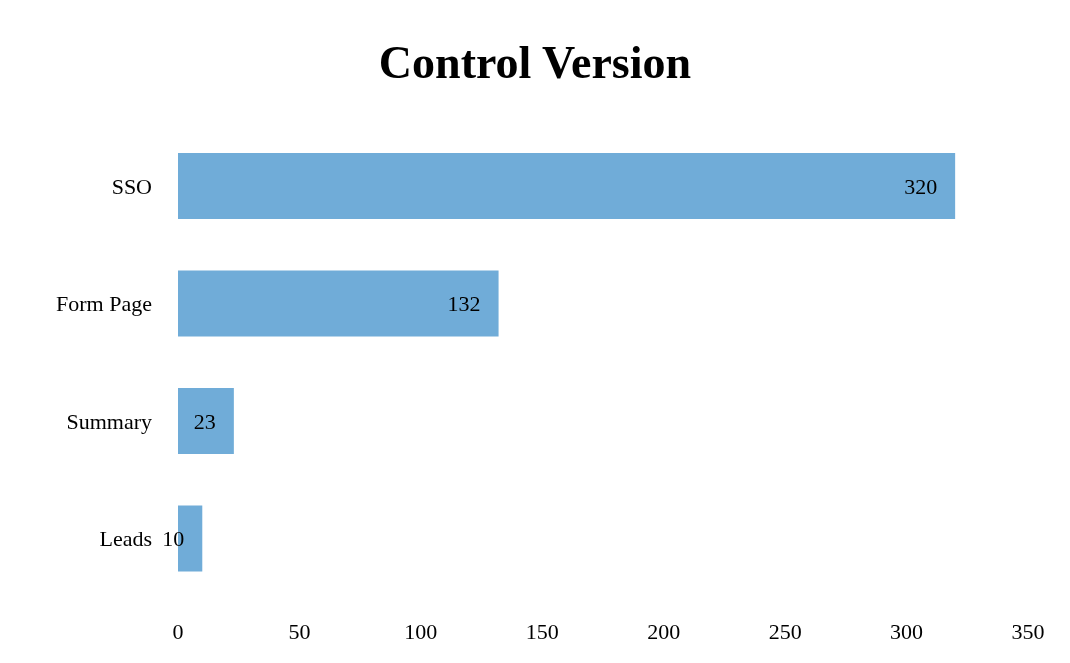 This screenshot has height=663, width=1070. I want to click on chart-title: Control Version, so click(535, 62).